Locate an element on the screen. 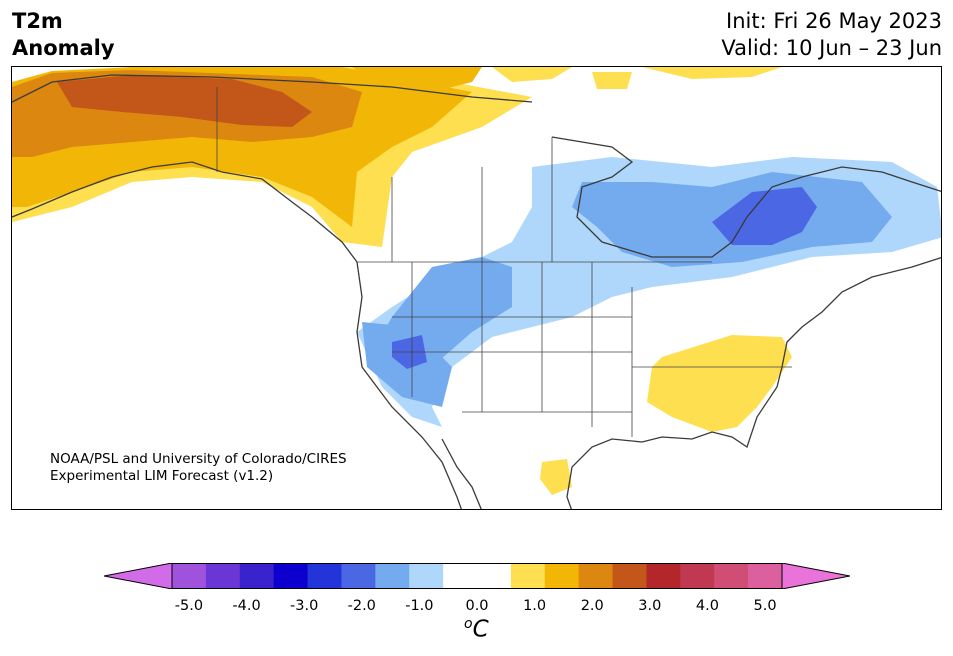 Image resolution: width=953 pixels, height=656 pixels. map-title: T2m Anomaly is located at coordinates (63, 35).